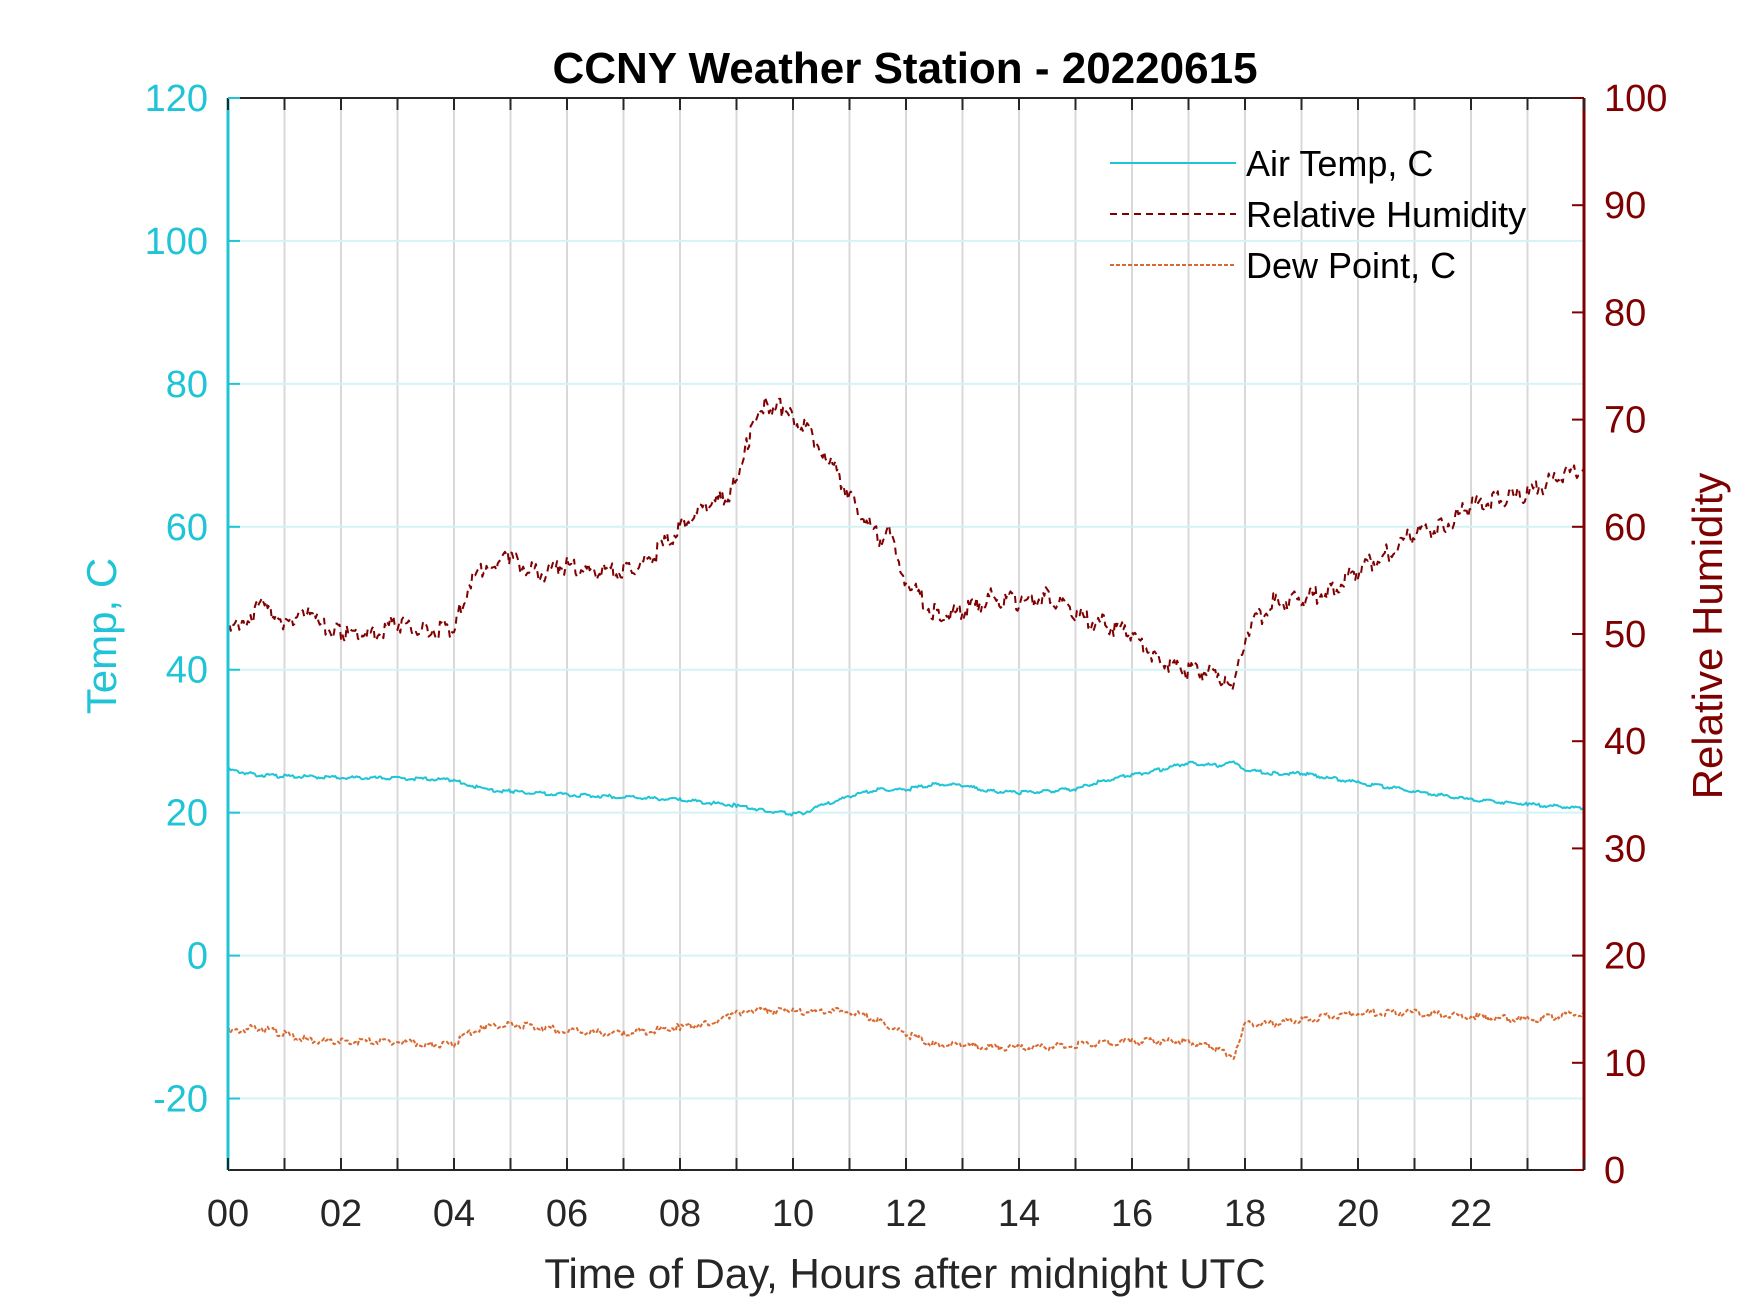  Describe the element at coordinates (906, 1033) in the screenshot. I see `series-line-dew-point-c` at that location.